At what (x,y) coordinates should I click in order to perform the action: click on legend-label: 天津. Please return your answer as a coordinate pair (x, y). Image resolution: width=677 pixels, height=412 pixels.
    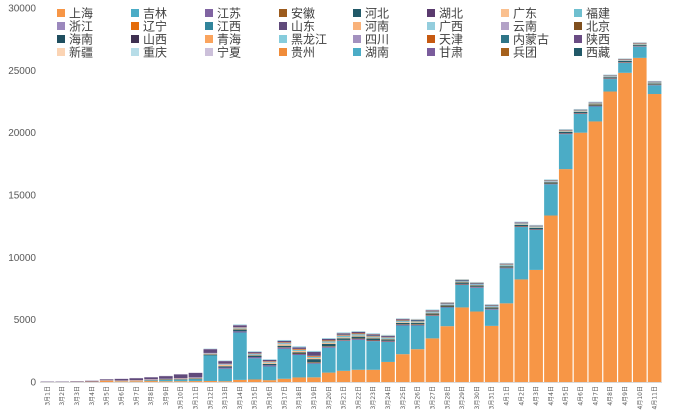
    Looking at the image, I should click on (451, 40).